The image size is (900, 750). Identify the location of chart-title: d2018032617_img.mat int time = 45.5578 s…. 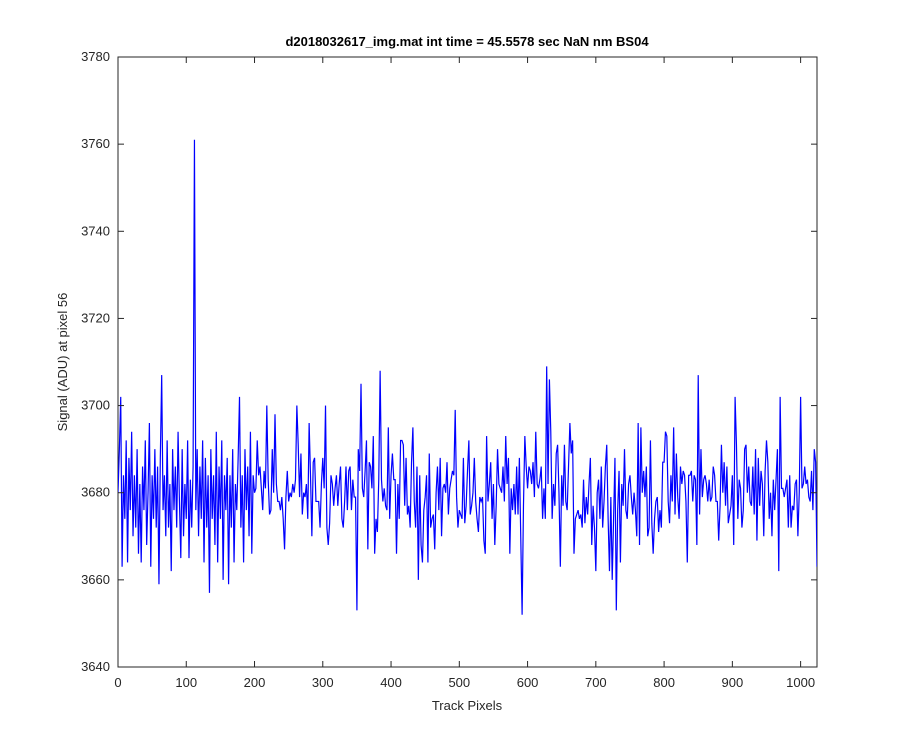
(467, 41).